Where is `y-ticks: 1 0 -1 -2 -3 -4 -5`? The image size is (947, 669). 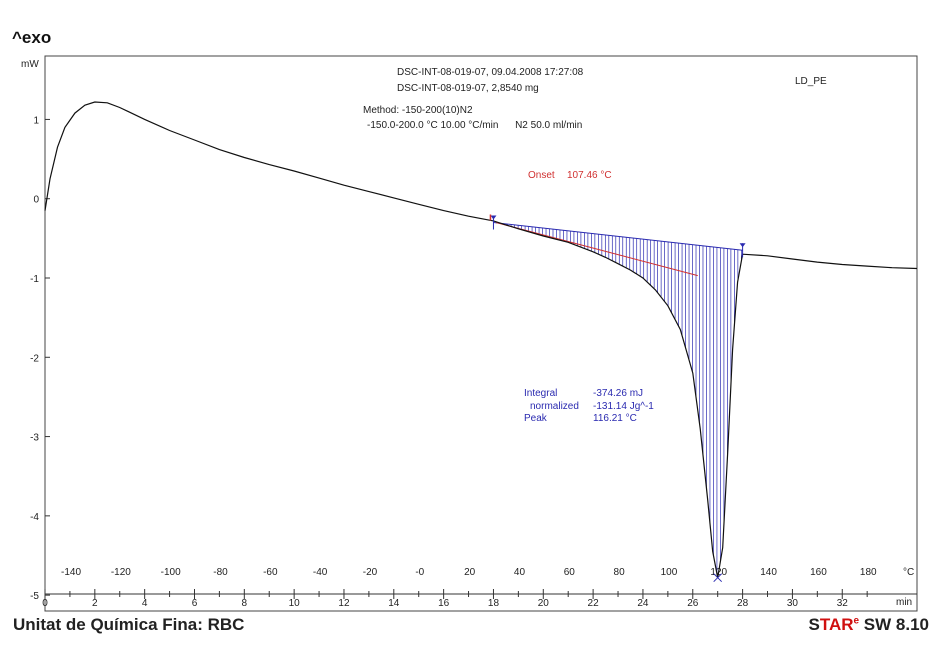 y-ticks: 1 0 -1 -2 -3 -4 -5 is located at coordinates (40, 358).